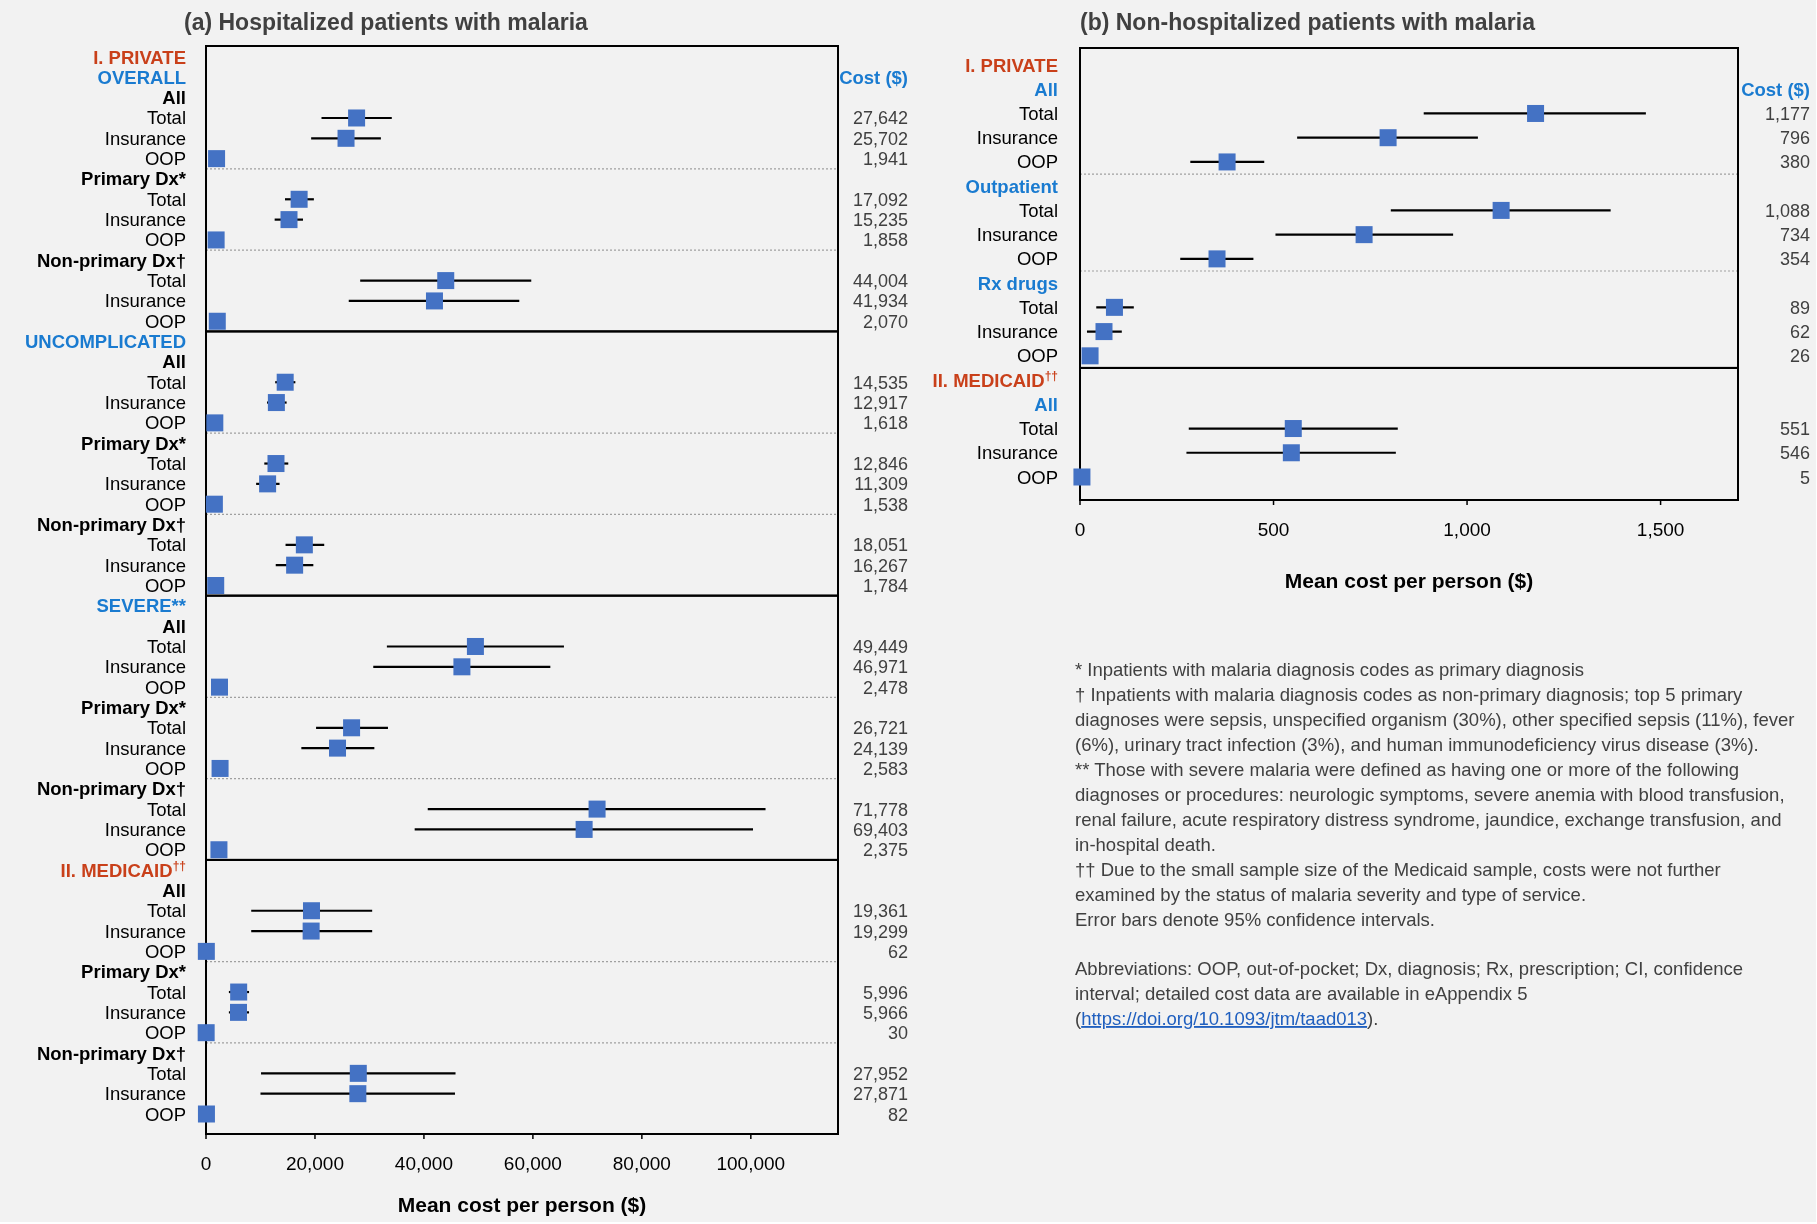 Image resolution: width=1817 pixels, height=1224 pixels. Describe the element at coordinates (1017, 283) in the screenshot. I see `y-tick-label: Rx drugs` at that location.